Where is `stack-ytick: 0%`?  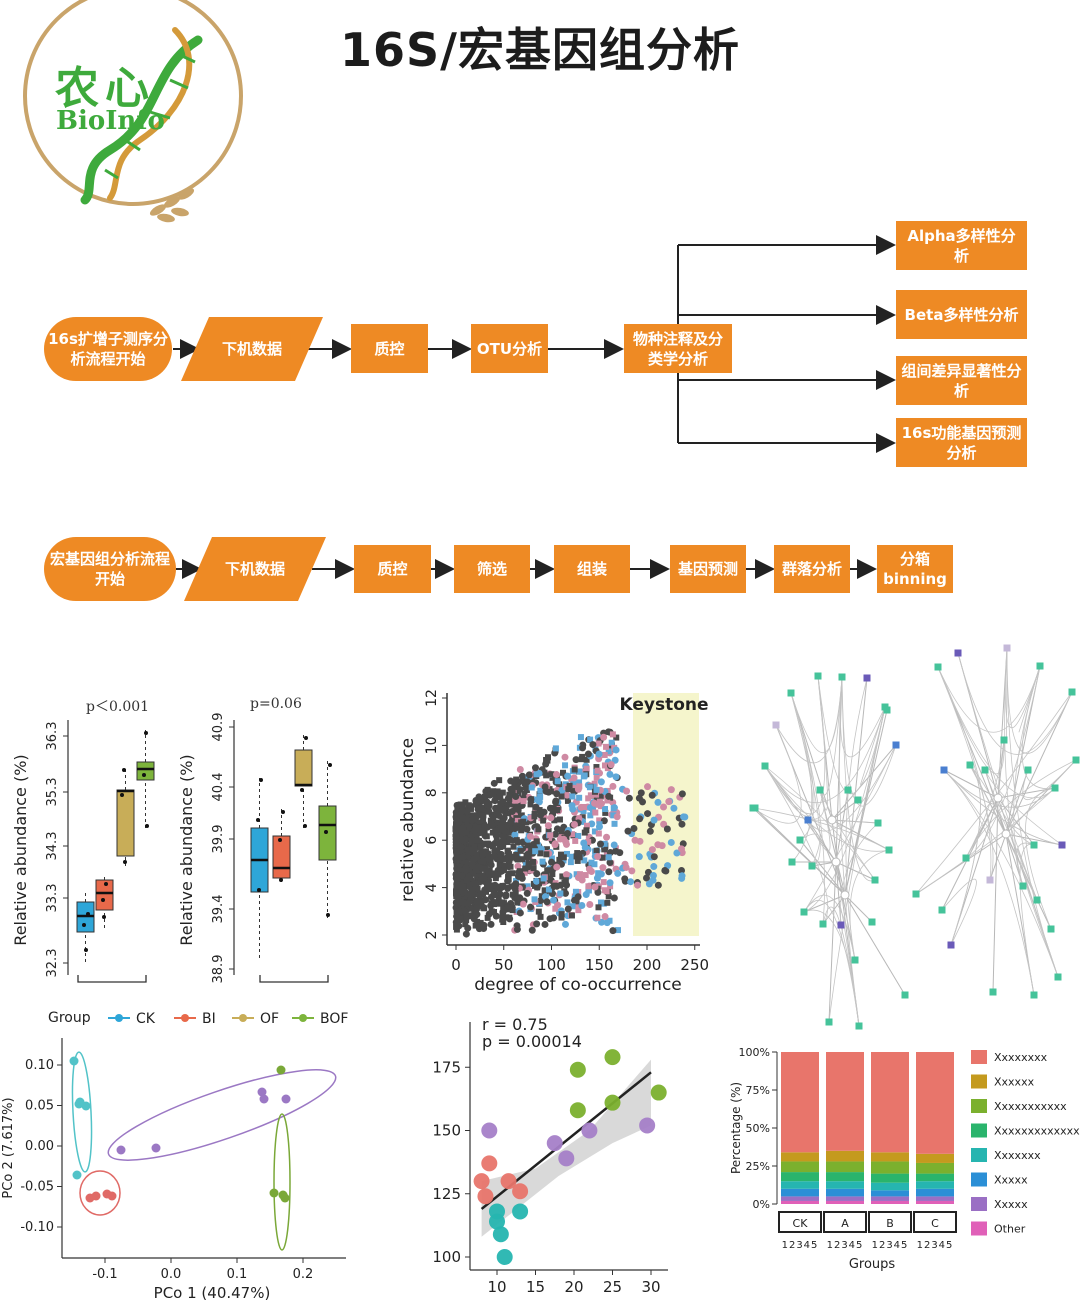
stack-ytick: 0% is located at coordinates (761, 1204).